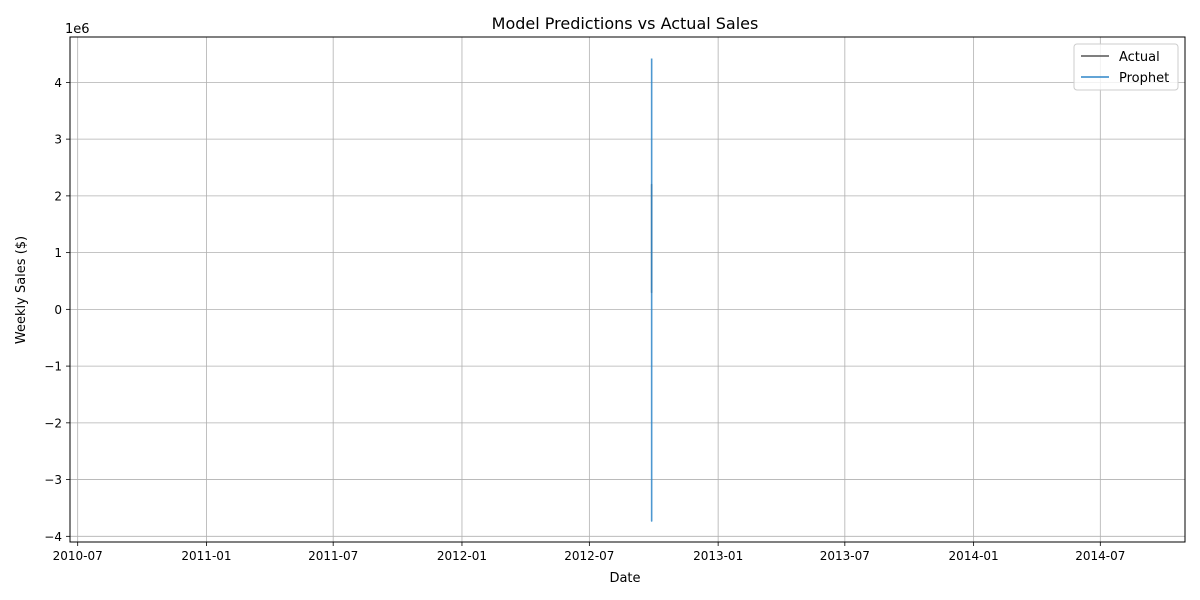  What do you see at coordinates (77, 29) in the screenshot?
I see `y-offset-text: 1e6` at bounding box center [77, 29].